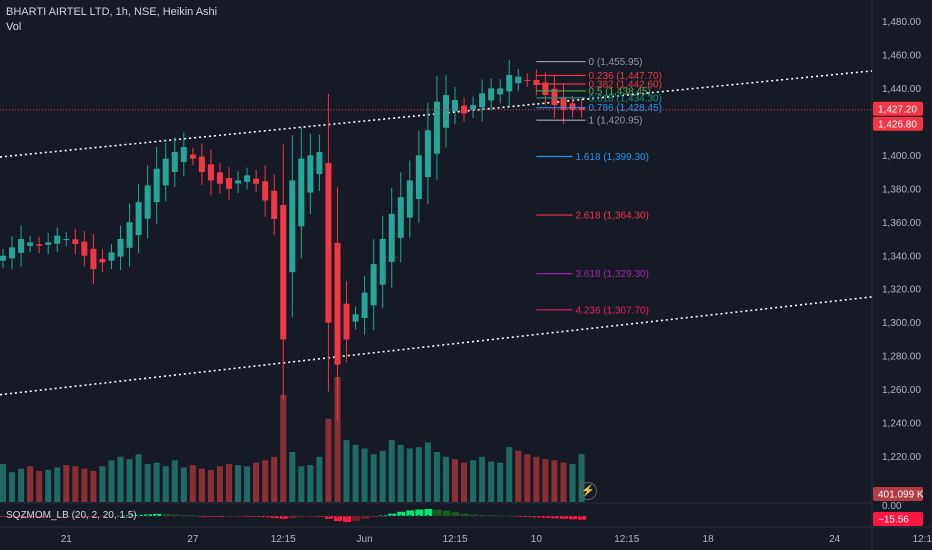 The width and height of the screenshot is (932, 550). What do you see at coordinates (922, 539) in the screenshot?
I see `time-tick-label: 12:15` at bounding box center [922, 539].